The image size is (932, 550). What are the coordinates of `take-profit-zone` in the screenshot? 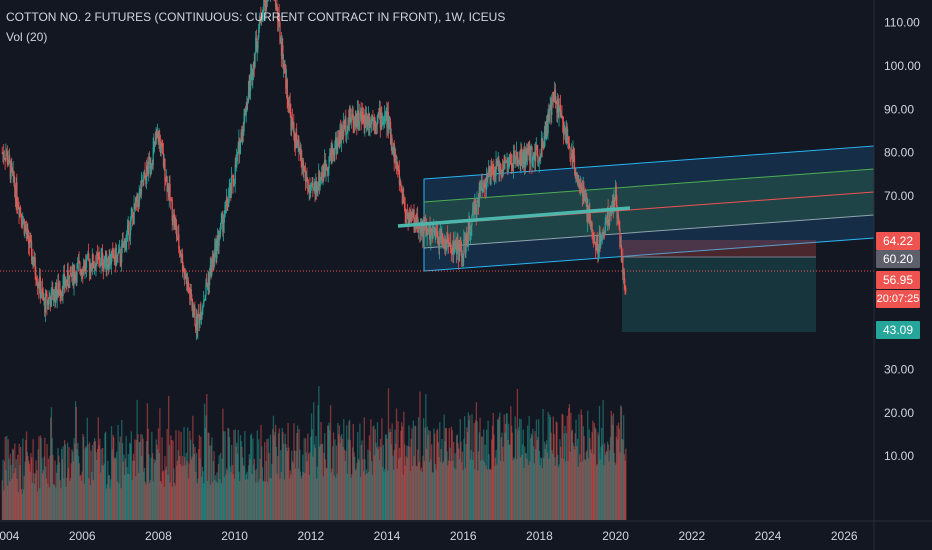 It's located at (719, 294).